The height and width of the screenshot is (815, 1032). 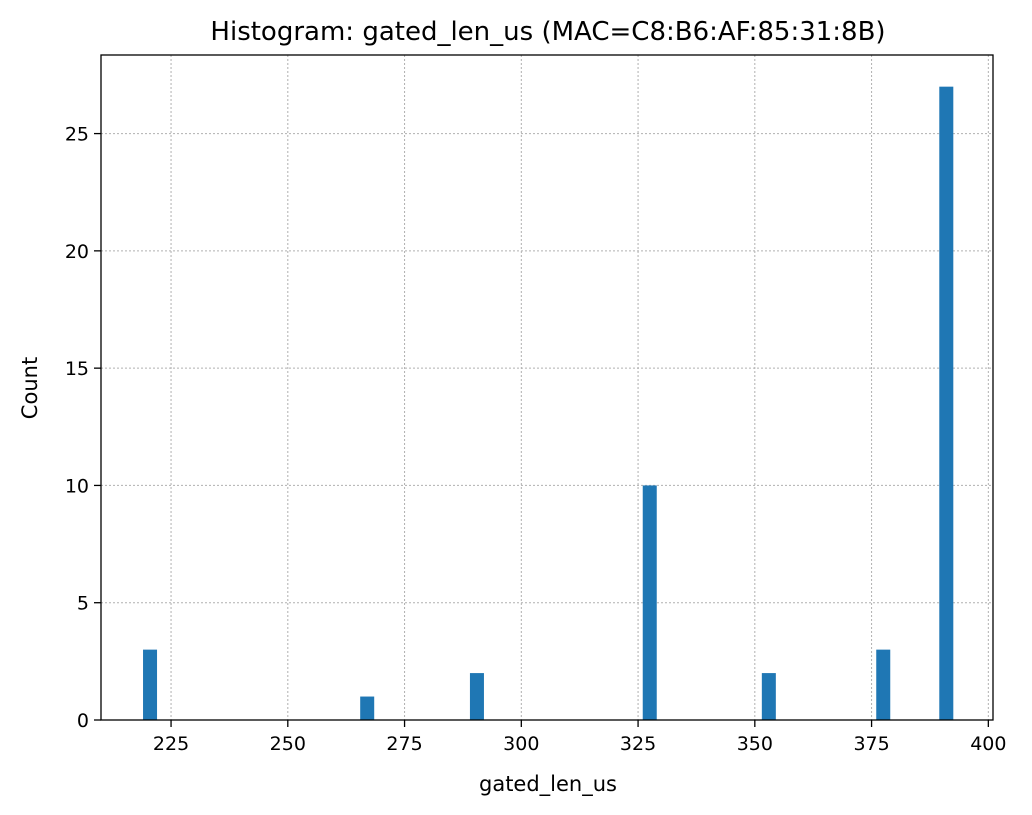 I want to click on y-axis-ticks: 0 5 10 15 20 25, so click(x=83, y=428).